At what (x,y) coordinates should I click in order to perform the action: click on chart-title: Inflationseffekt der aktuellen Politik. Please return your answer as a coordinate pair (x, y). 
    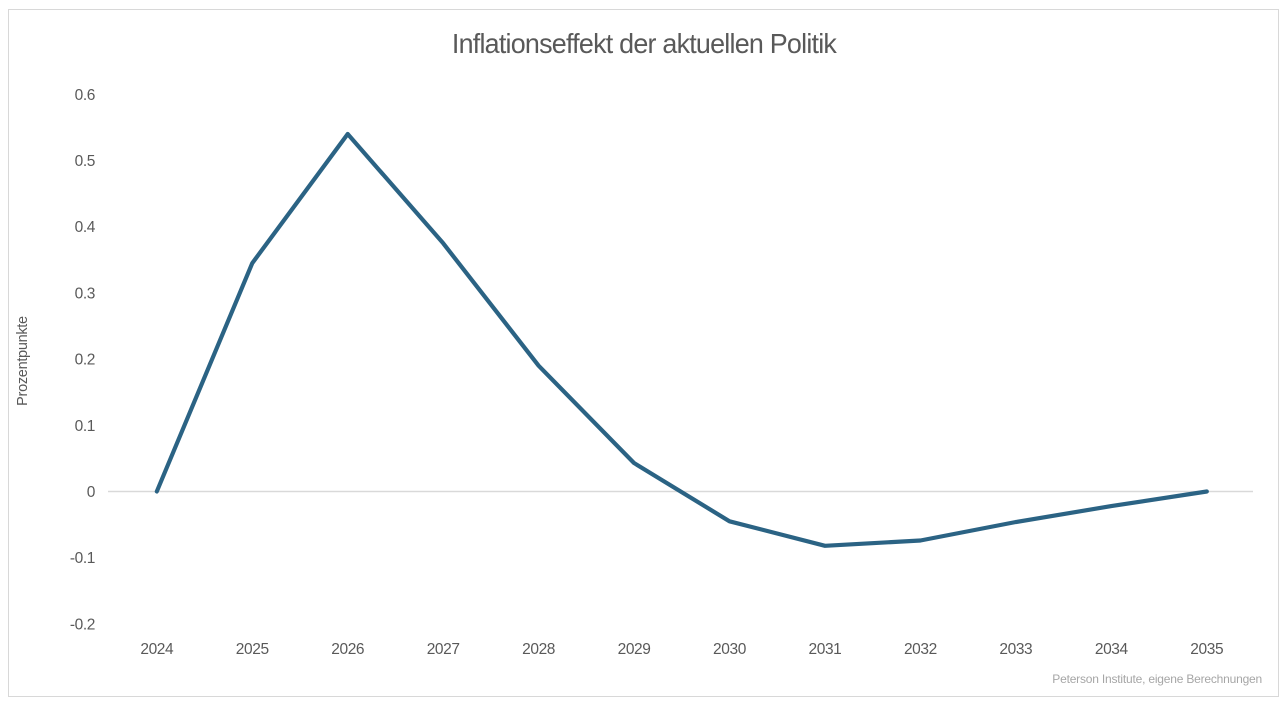
    Looking at the image, I should click on (644, 43).